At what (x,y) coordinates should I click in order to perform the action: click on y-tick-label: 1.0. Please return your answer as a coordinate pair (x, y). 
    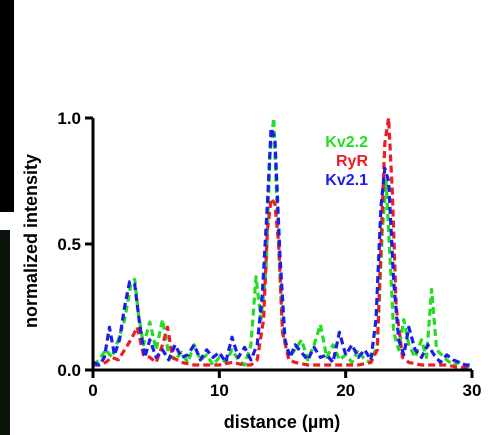
    Looking at the image, I should click on (69, 118).